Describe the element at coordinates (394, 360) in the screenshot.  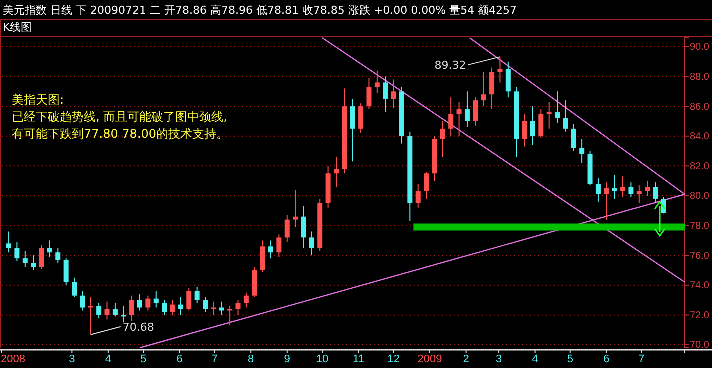
I see `x-tick-label: 12` at that location.